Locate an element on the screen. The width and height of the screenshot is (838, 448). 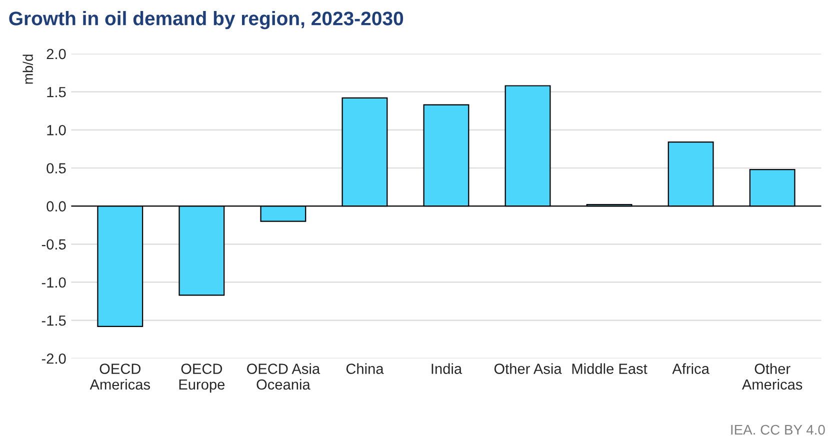
x-tick-label: Other Asia is located at coordinates (528, 368).